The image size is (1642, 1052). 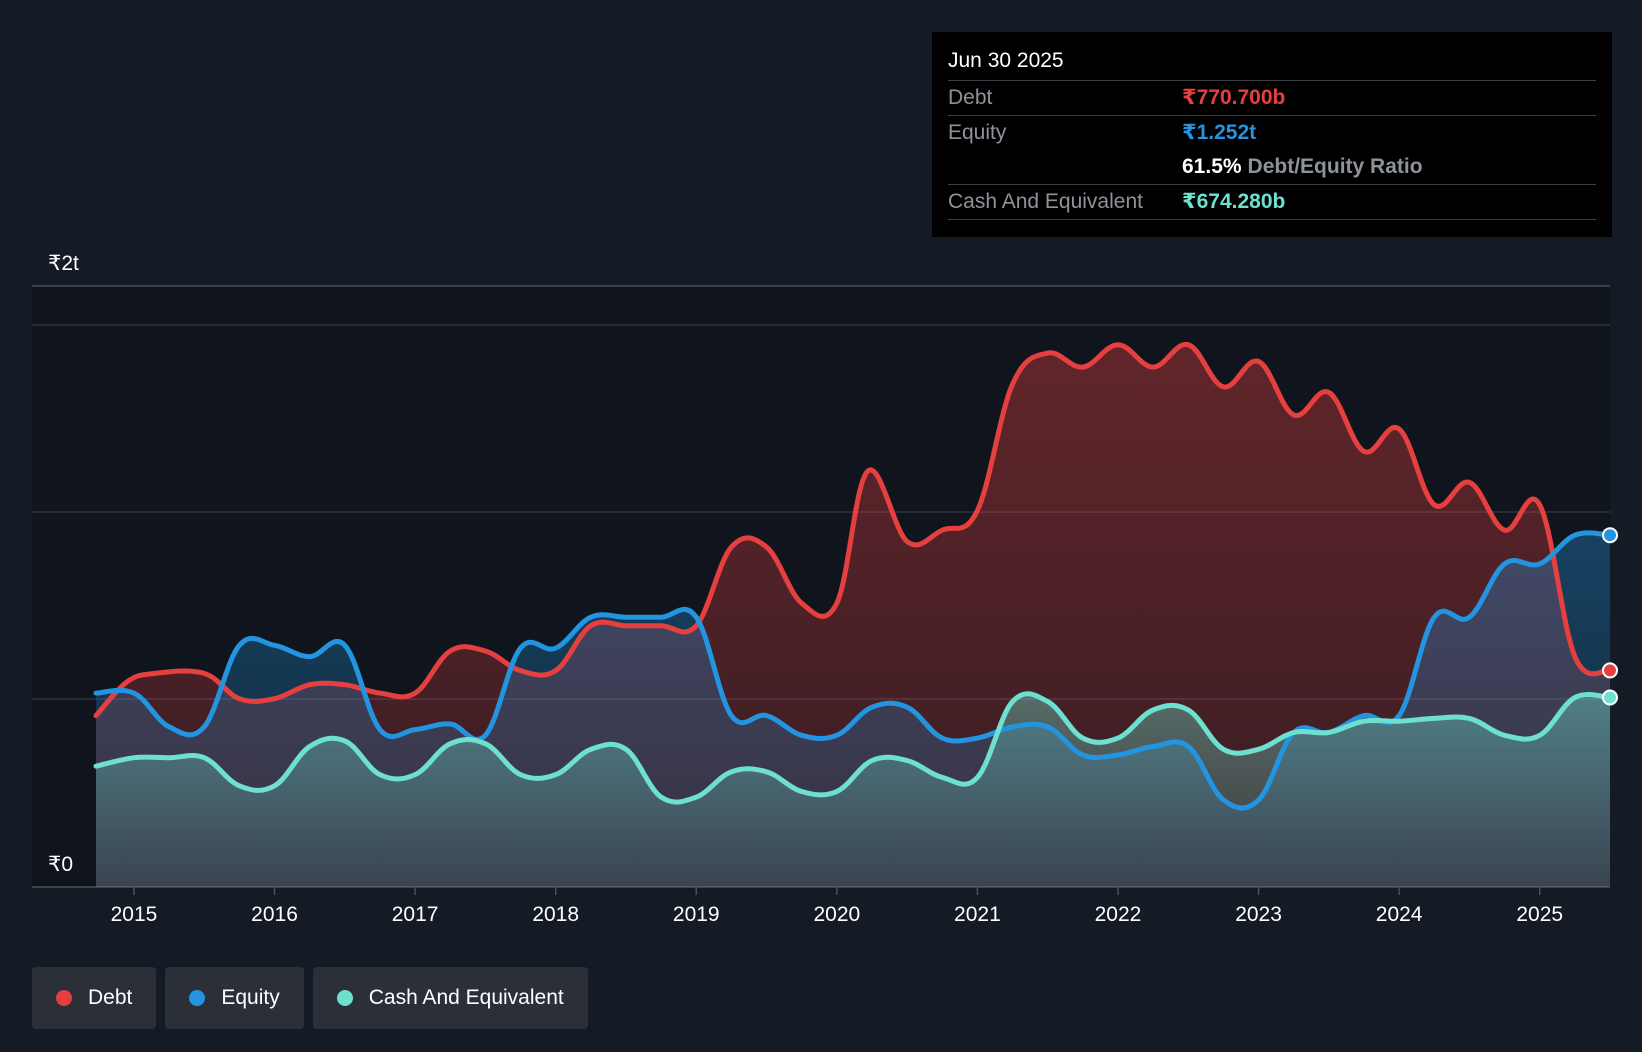 I want to click on x-tick-label-2017: 2017, so click(x=415, y=914).